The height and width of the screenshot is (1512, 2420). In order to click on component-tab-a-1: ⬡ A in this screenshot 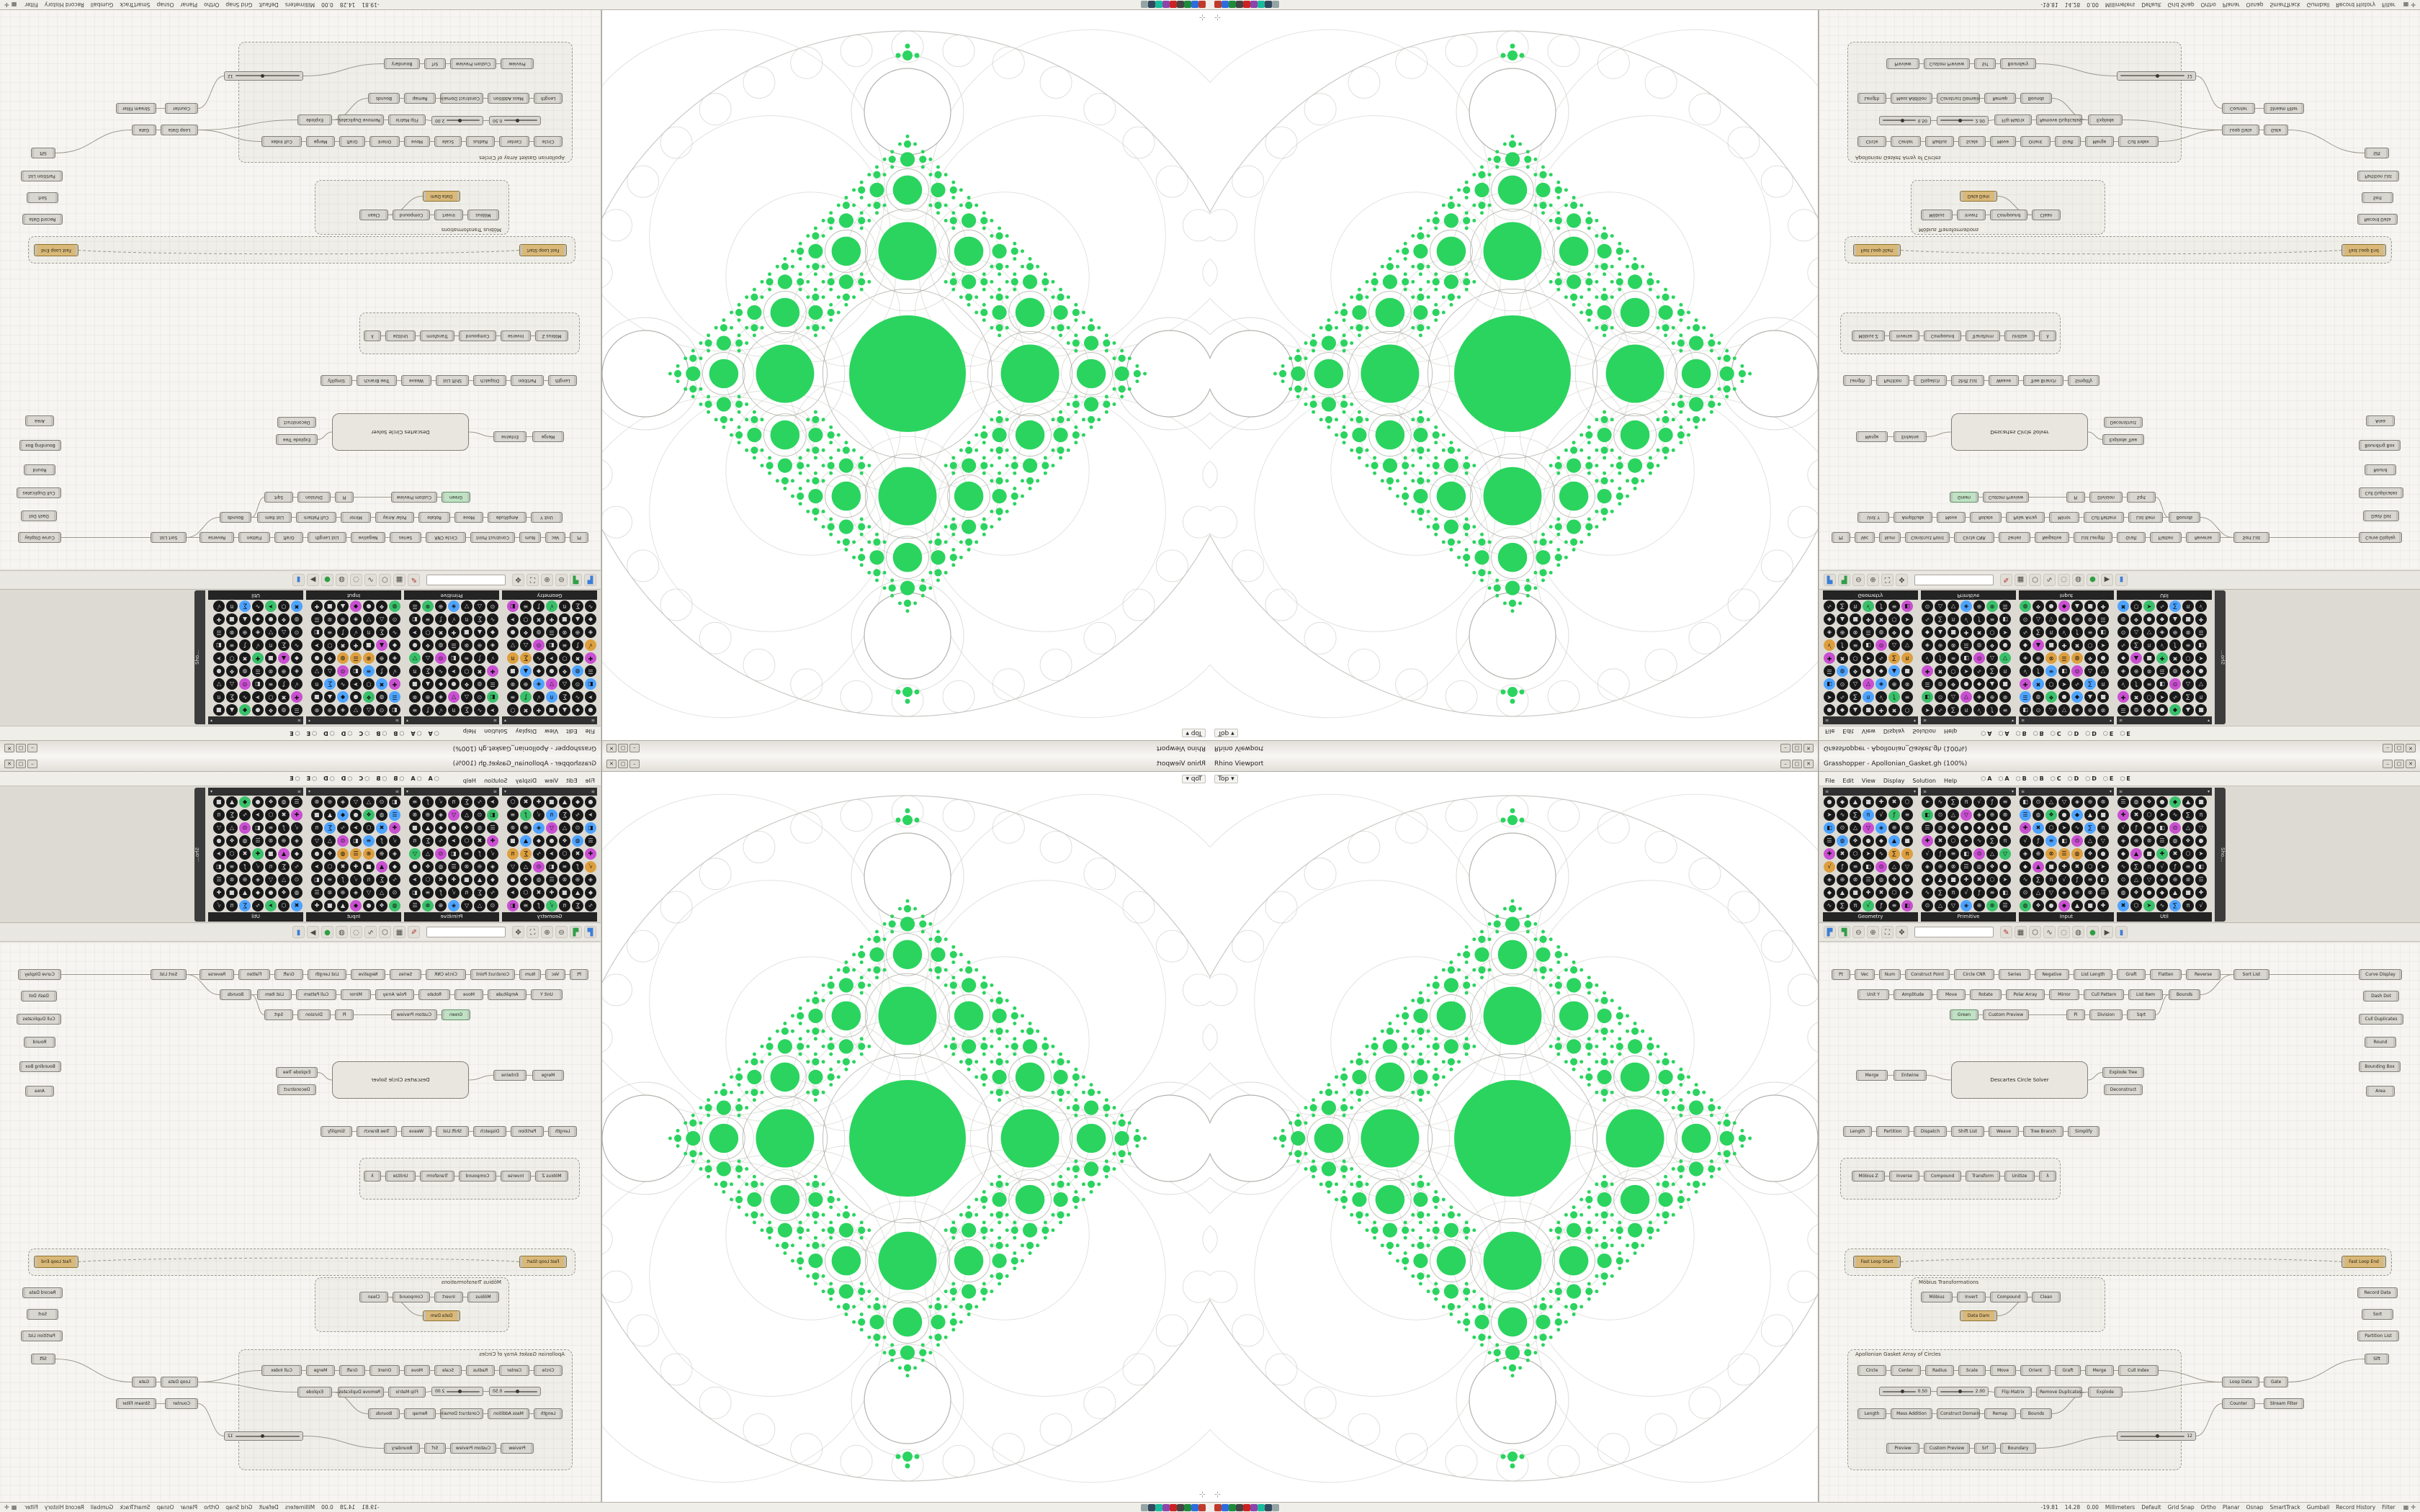, I will do `click(416, 733)`.